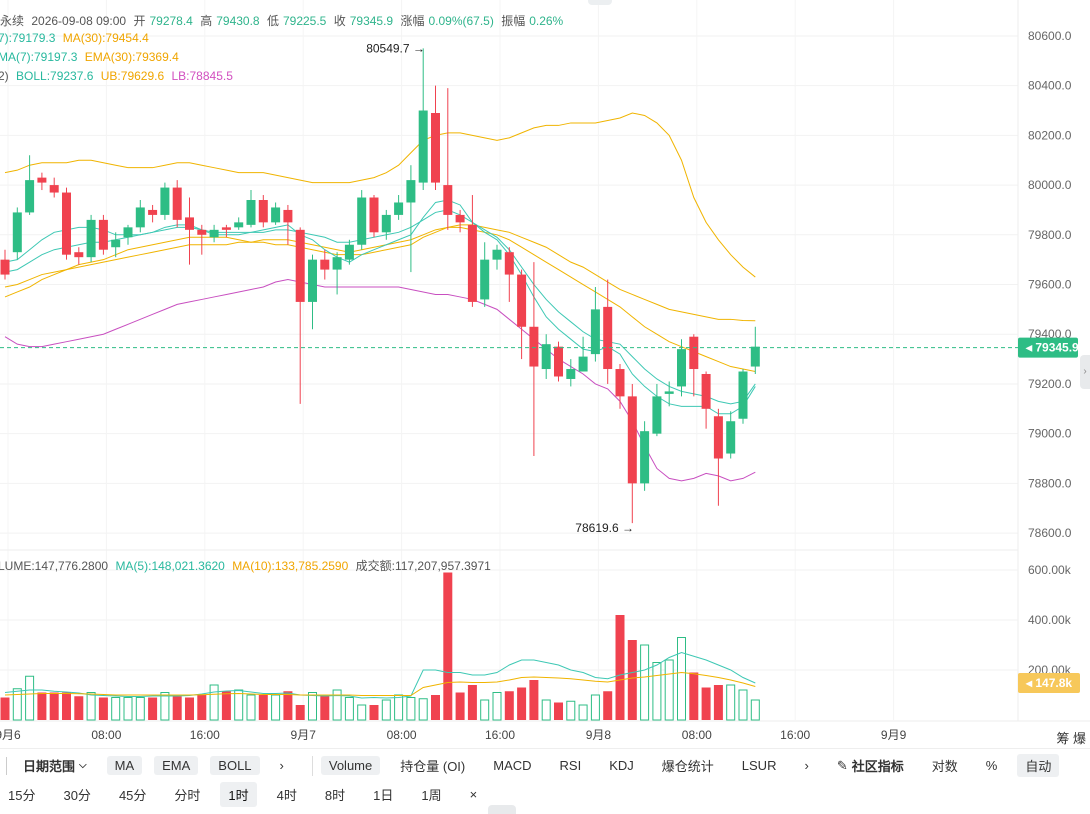 The image size is (1090, 814). Describe the element at coordinates (77, 795) in the screenshot. I see `timeframe-1-button: 30分` at that location.